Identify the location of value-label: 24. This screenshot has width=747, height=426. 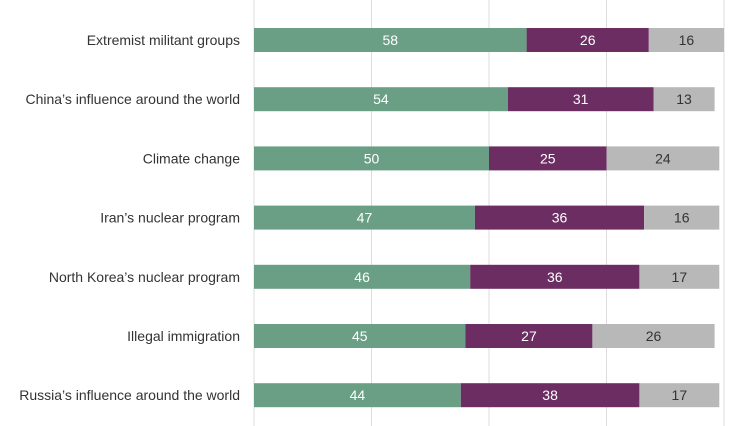
(663, 158).